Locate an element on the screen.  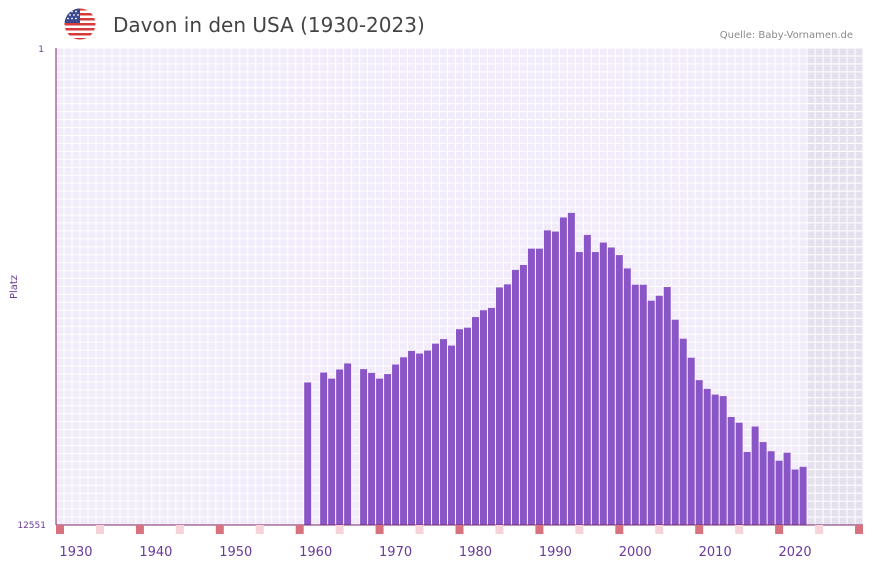
bar-1978 is located at coordinates (459, 427).